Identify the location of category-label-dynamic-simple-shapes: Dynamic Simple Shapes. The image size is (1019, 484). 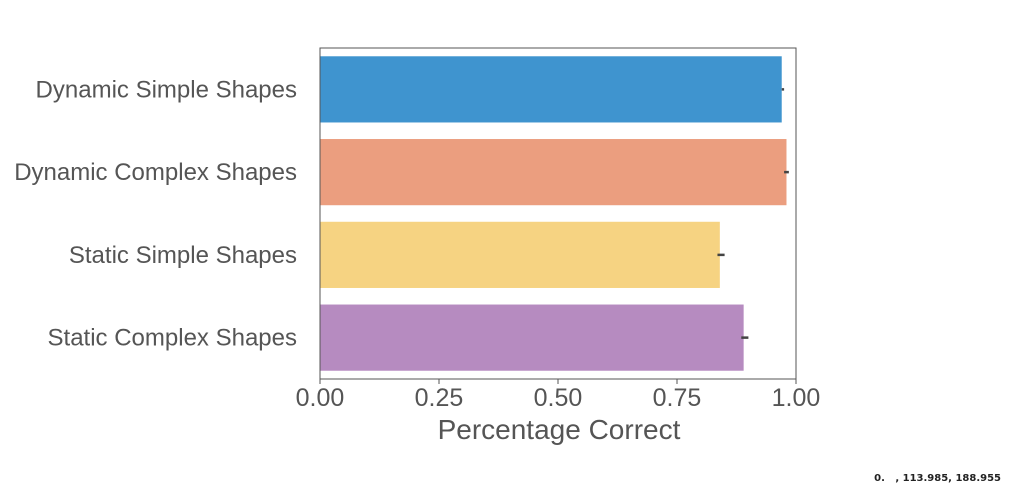
(166, 89).